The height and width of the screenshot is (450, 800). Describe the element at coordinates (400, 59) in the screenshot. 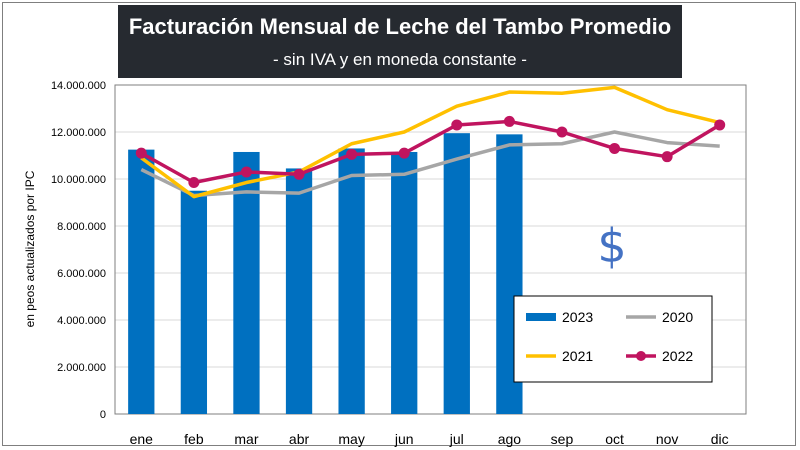

I see `chart-subtitle: - sin IVA y en moneda constante -` at that location.